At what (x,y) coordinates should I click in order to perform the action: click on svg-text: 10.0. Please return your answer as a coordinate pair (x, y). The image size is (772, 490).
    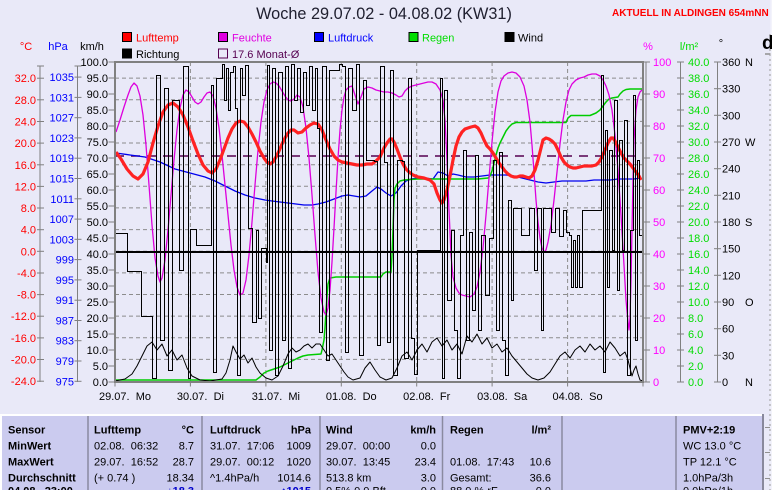
    Looking at the image, I should click on (97, 351).